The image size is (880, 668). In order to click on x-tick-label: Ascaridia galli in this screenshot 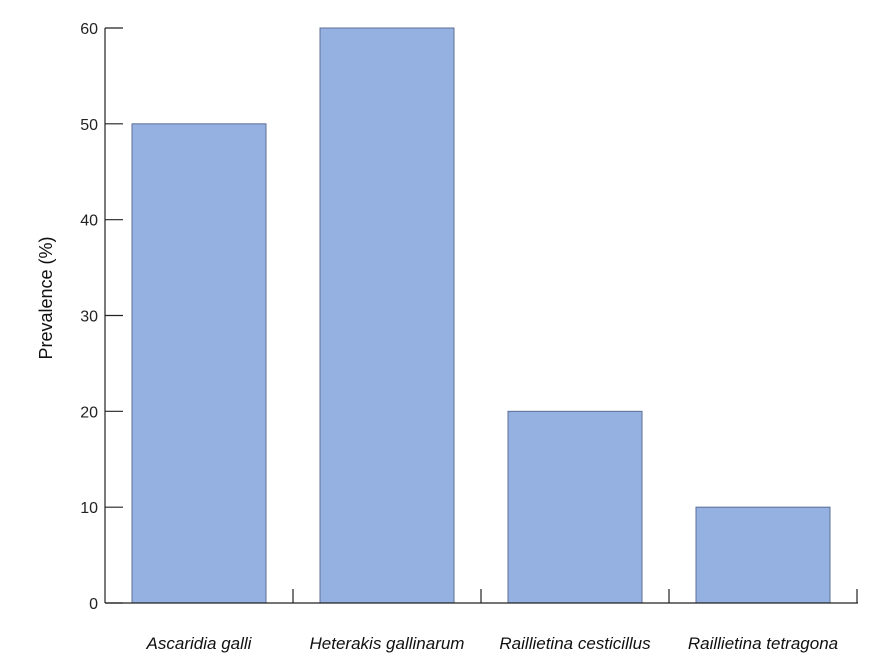, I will do `click(199, 643)`.